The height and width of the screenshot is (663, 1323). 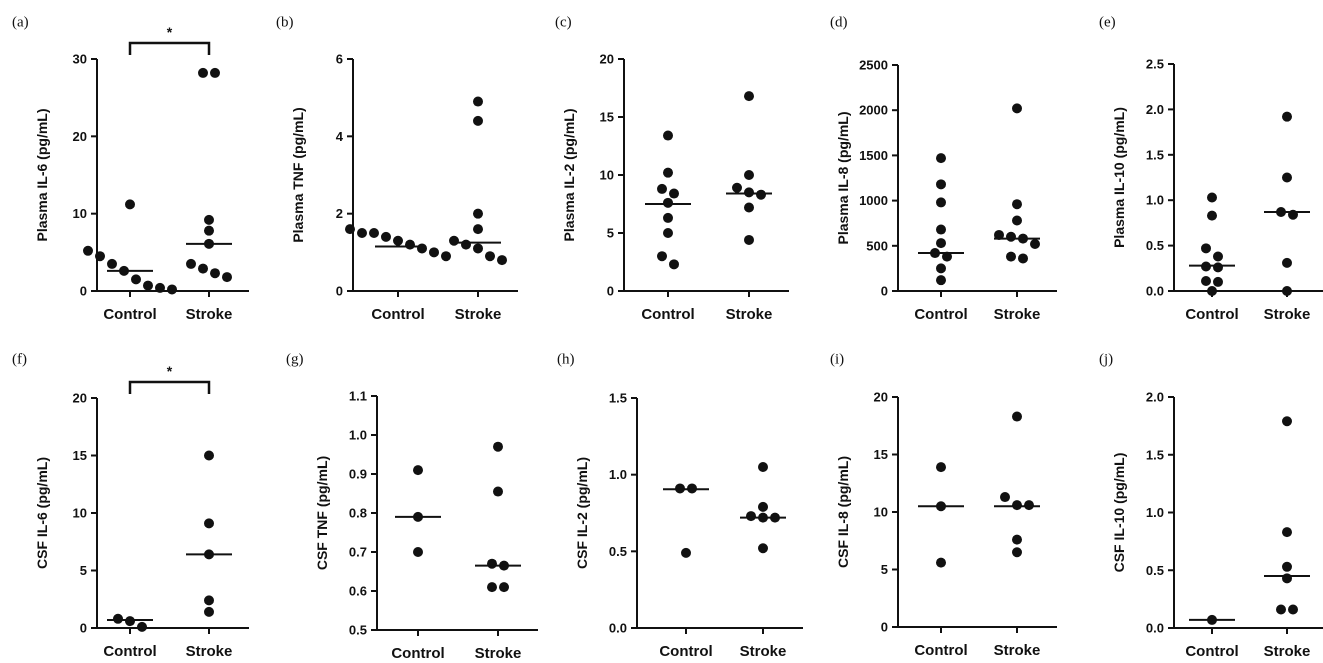 What do you see at coordinates (295, 360) in the screenshot?
I see `panel-letter: (g)` at bounding box center [295, 360].